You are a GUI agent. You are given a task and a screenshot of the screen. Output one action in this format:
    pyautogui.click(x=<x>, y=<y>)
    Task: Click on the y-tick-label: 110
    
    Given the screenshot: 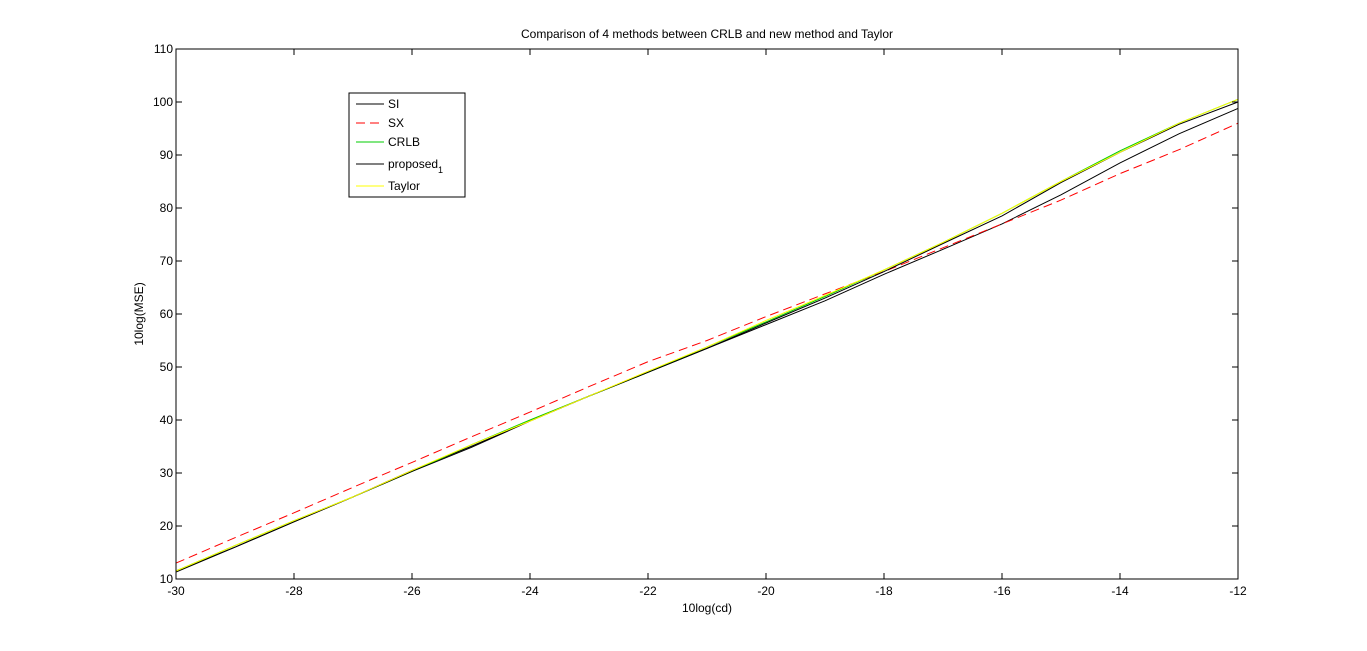 What is the action you would take?
    pyautogui.click(x=163, y=49)
    